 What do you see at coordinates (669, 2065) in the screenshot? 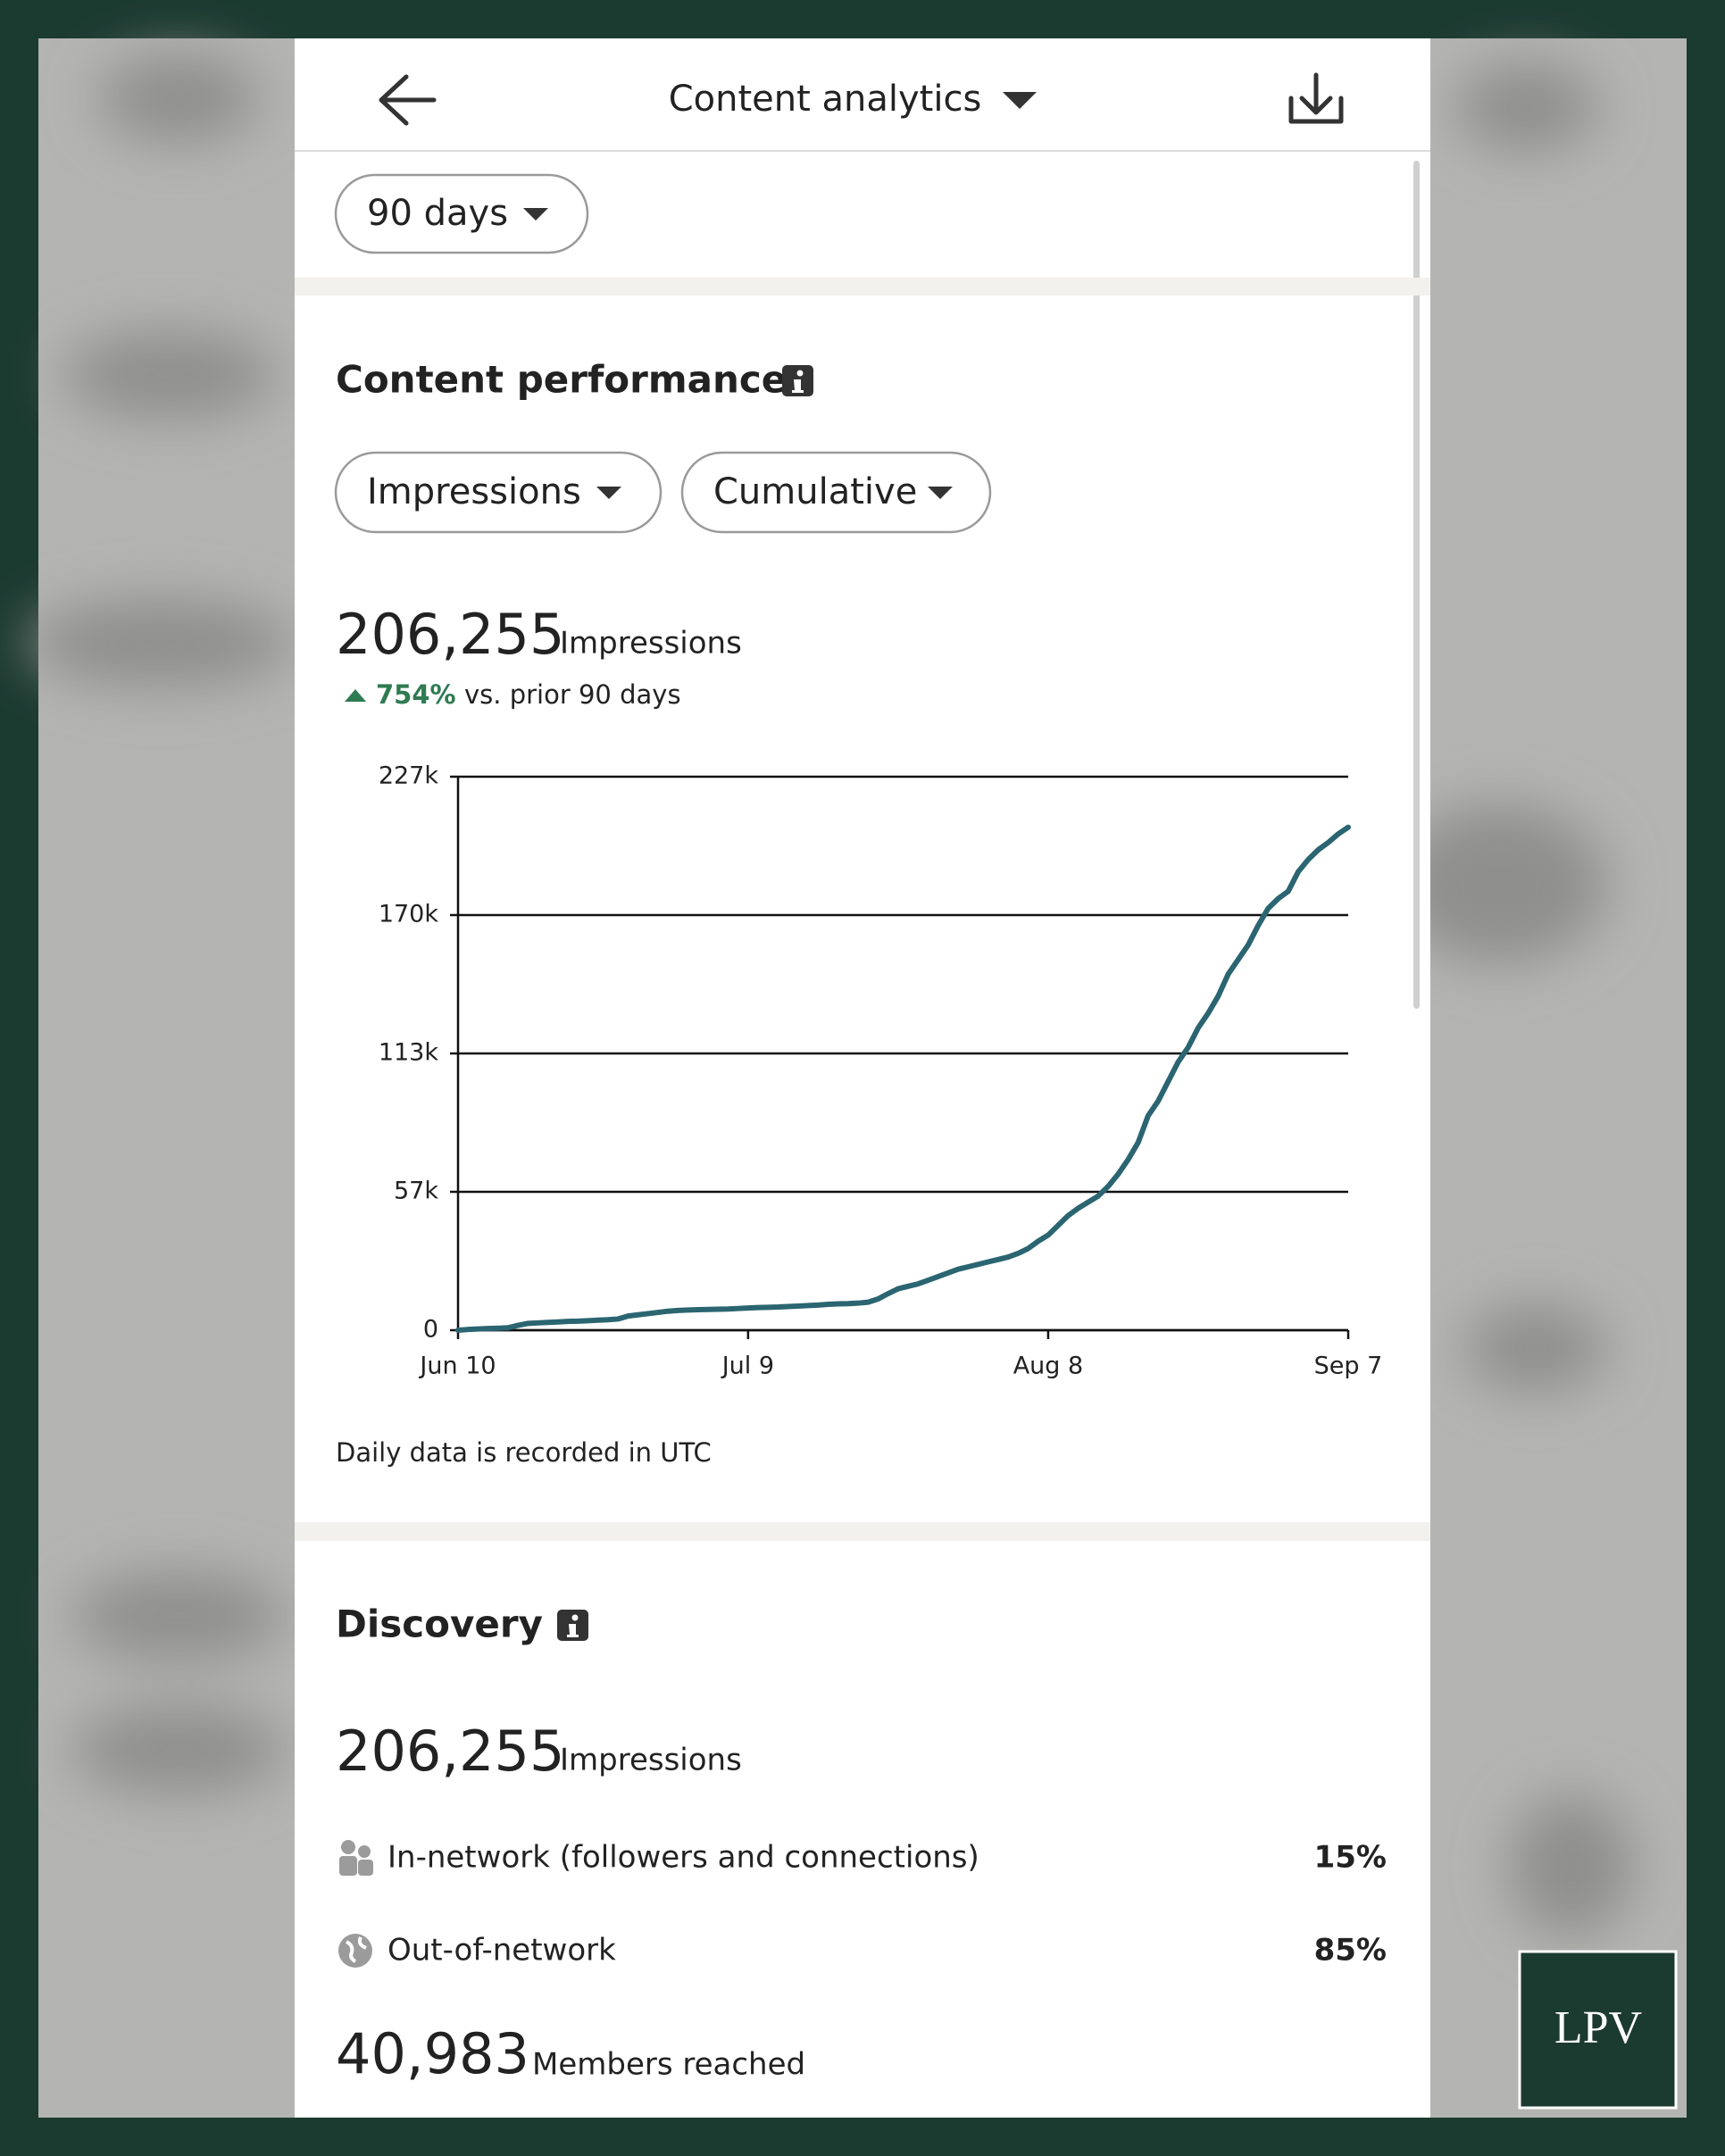
I see `members-label: Members reached` at bounding box center [669, 2065].